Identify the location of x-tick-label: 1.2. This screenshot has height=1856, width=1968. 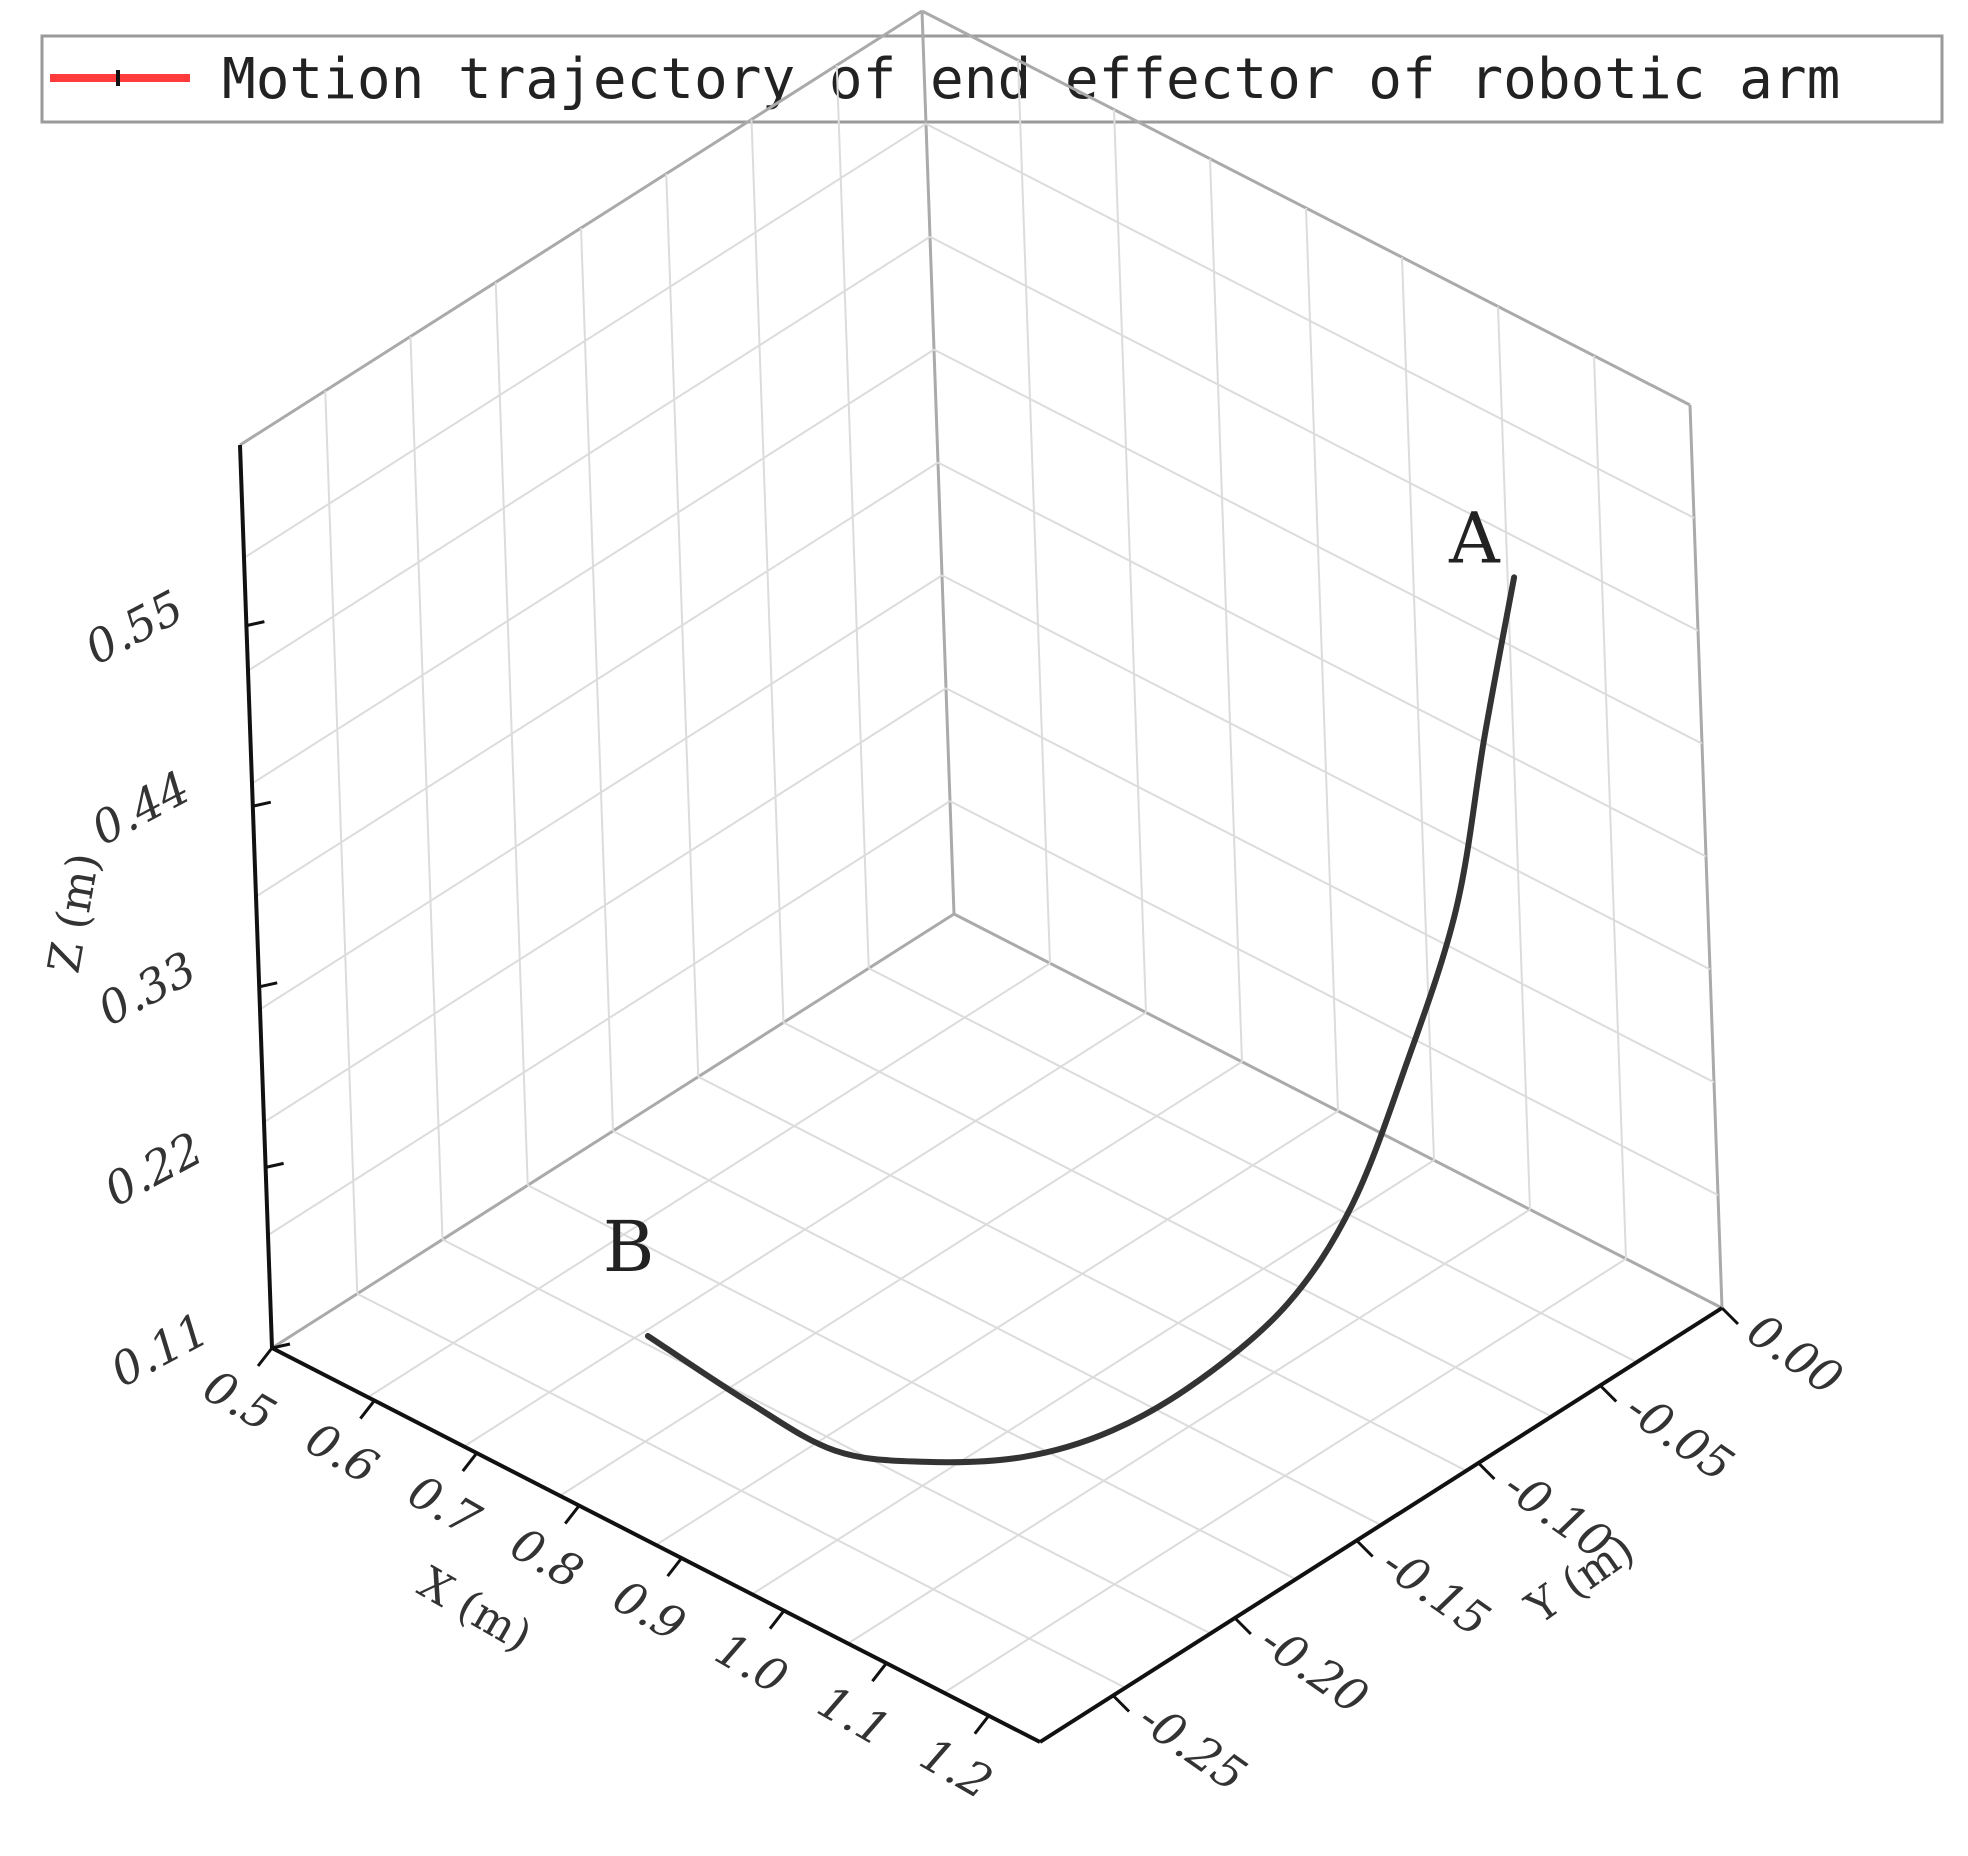
(956, 1767).